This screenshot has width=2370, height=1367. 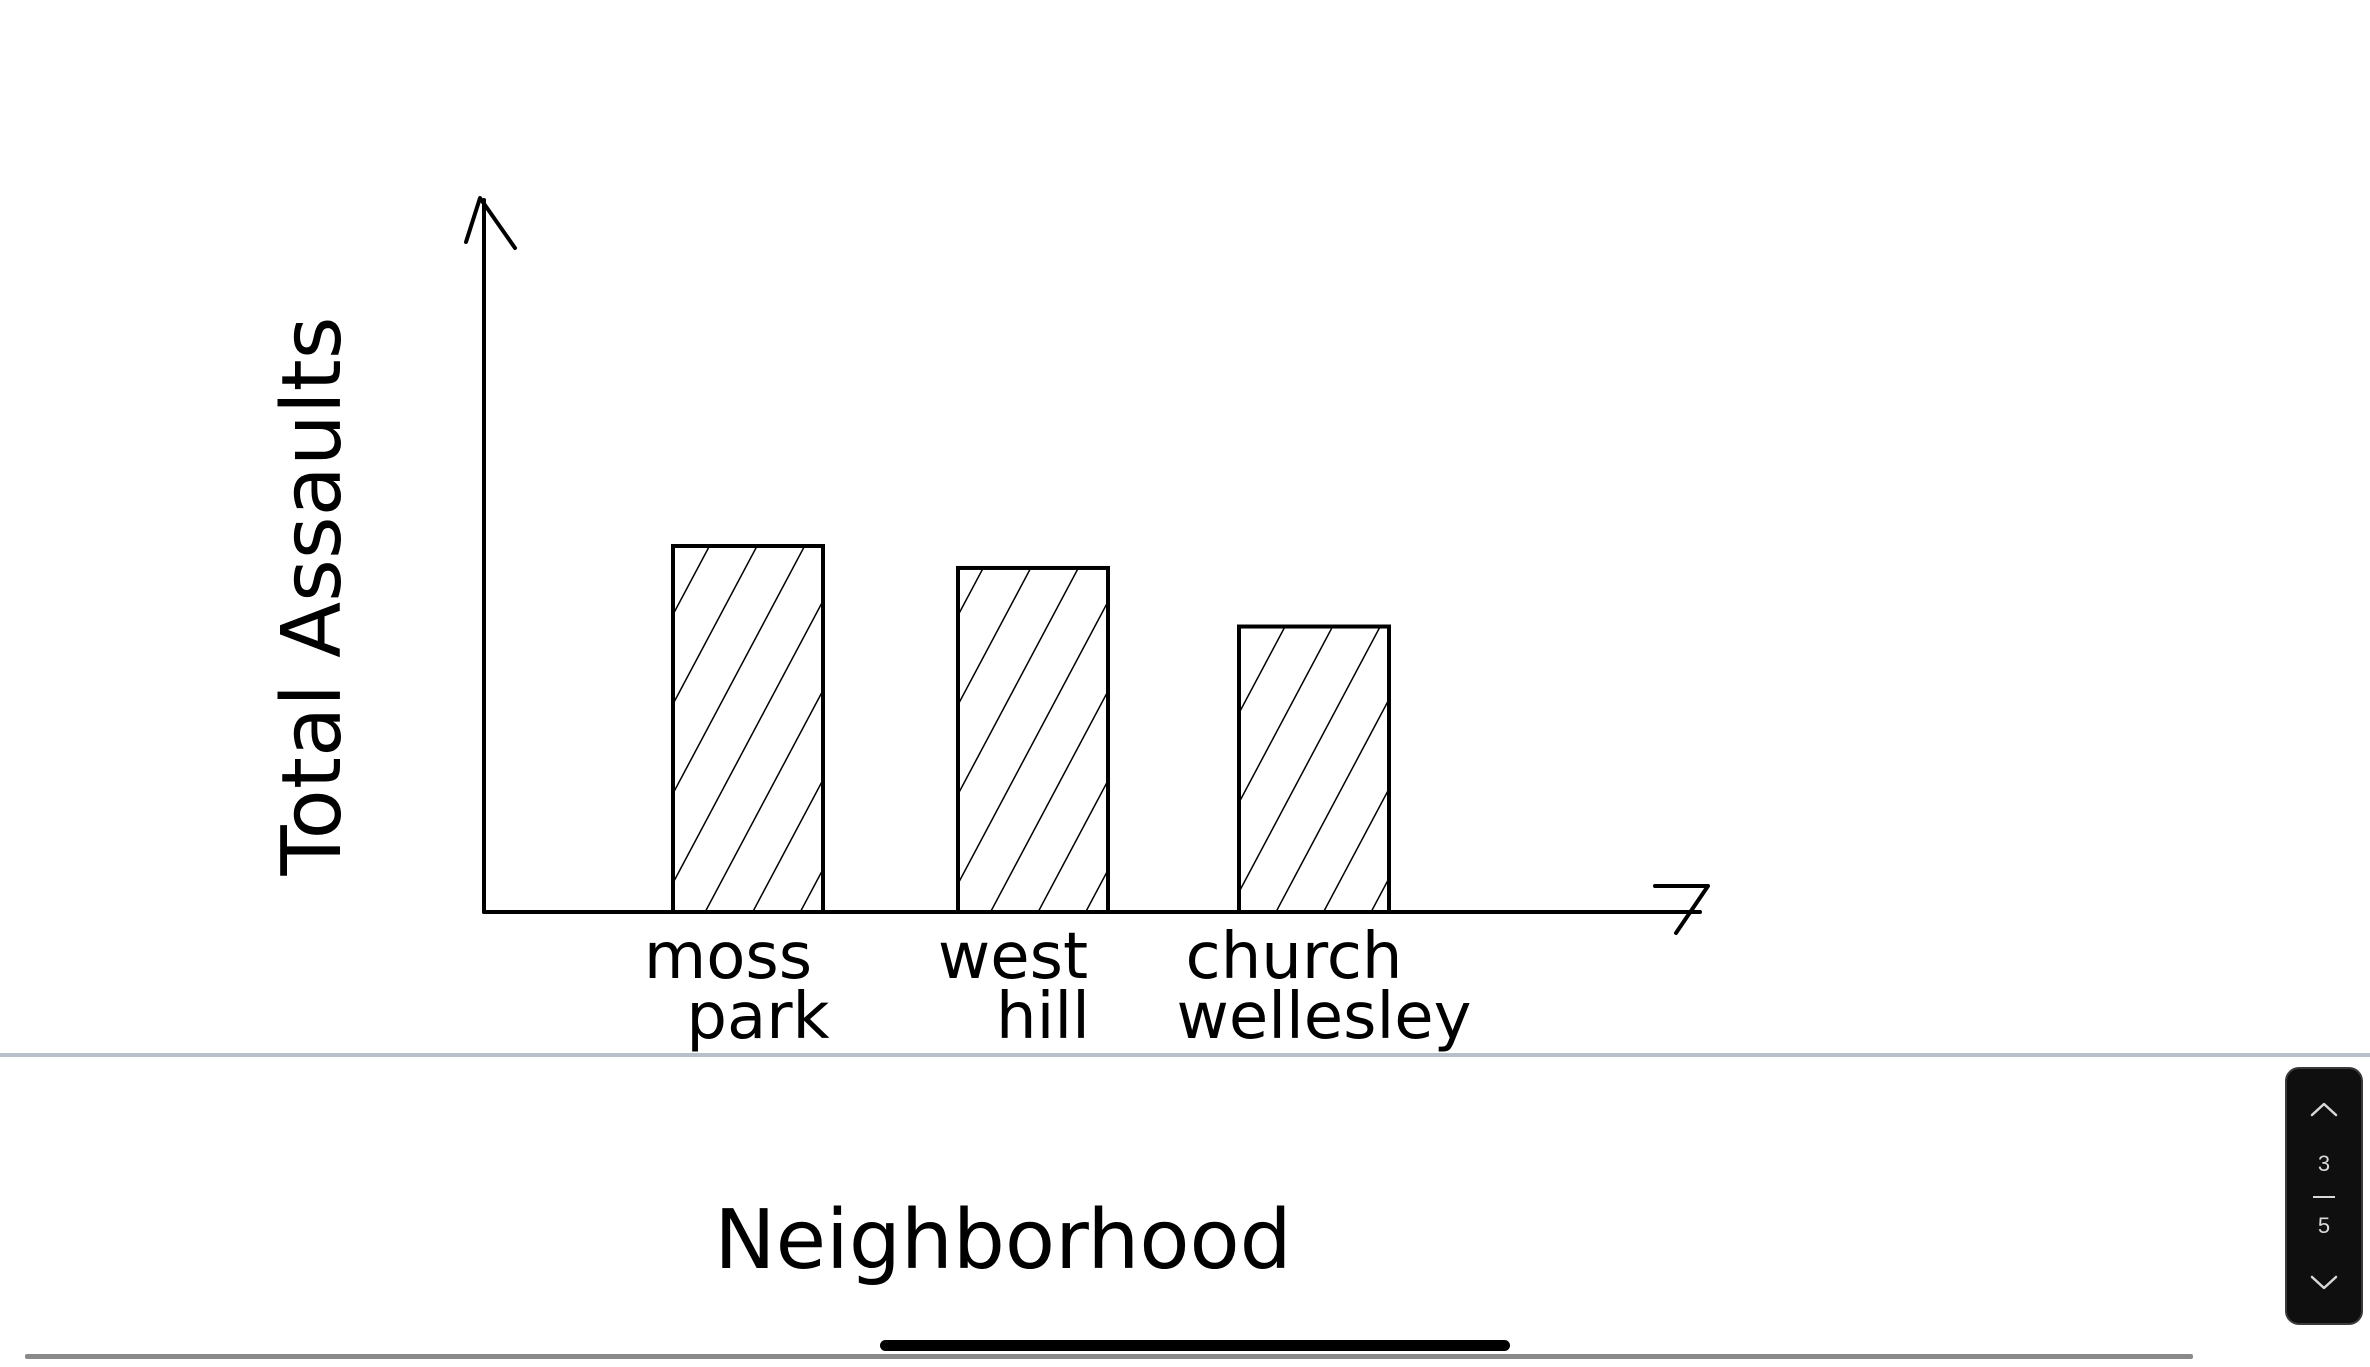 I want to click on bar-moss-park, so click(x=748, y=729).